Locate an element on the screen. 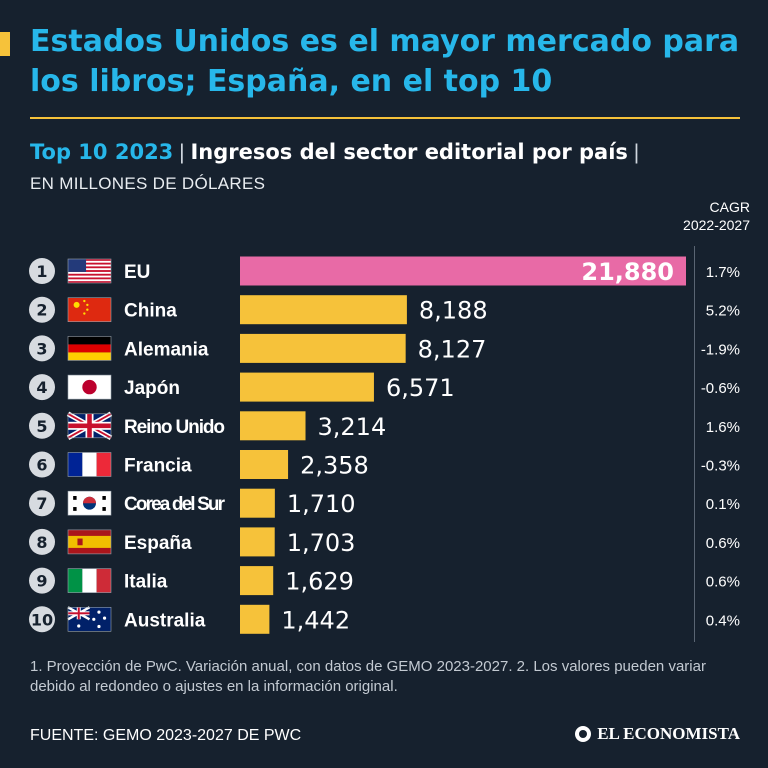  usa-flag-icon is located at coordinates (89, 271).